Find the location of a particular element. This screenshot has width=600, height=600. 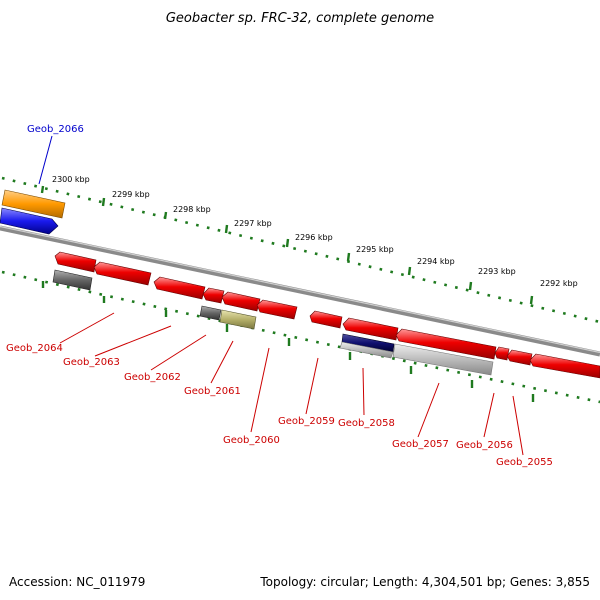

gene-geob-2055 is located at coordinates (564, 366).